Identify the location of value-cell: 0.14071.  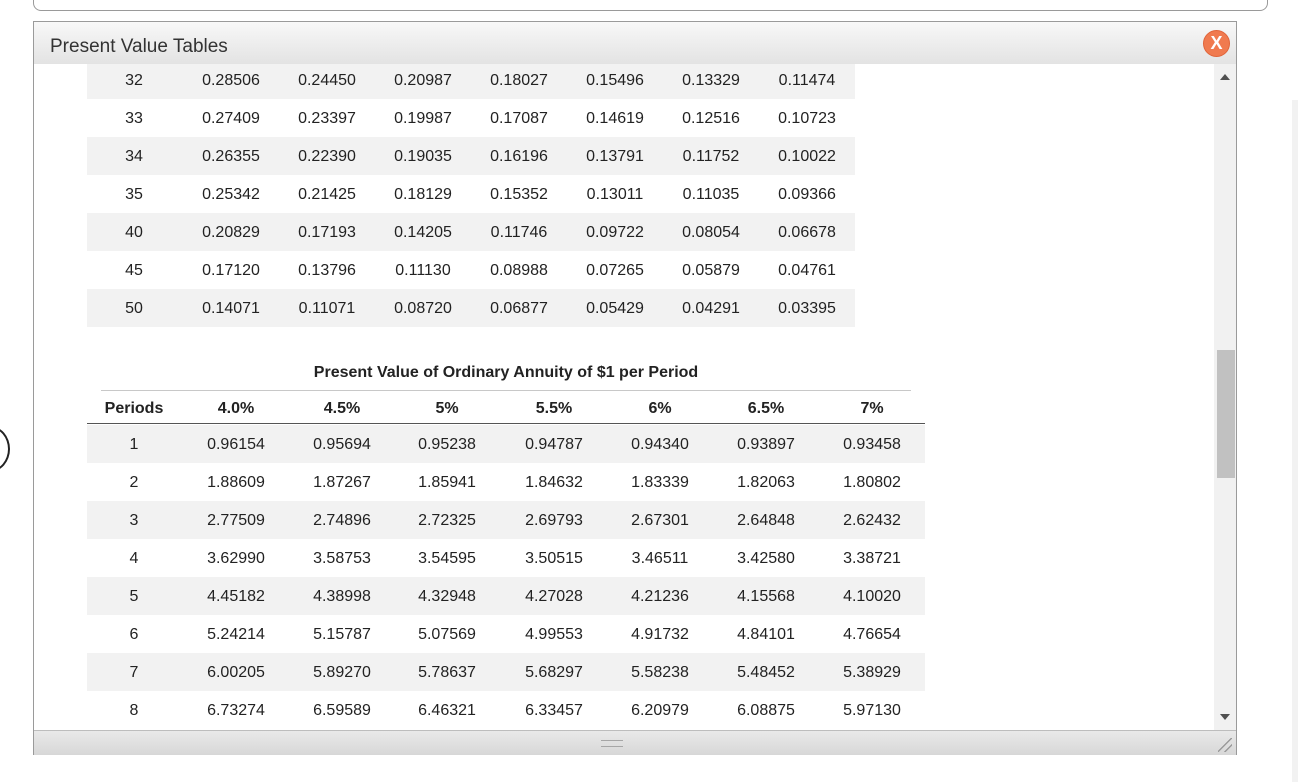
(231, 308).